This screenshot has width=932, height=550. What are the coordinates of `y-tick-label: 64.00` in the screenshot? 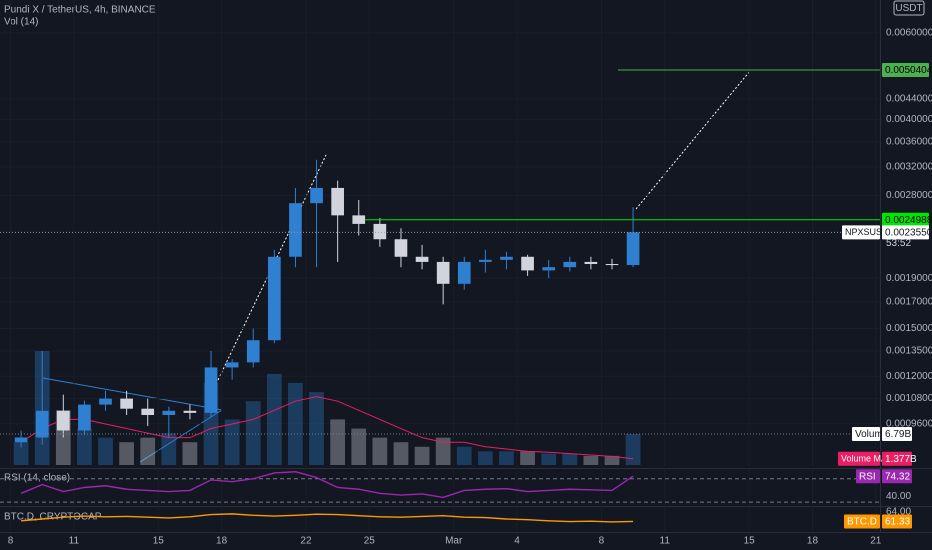 It's located at (898, 511).